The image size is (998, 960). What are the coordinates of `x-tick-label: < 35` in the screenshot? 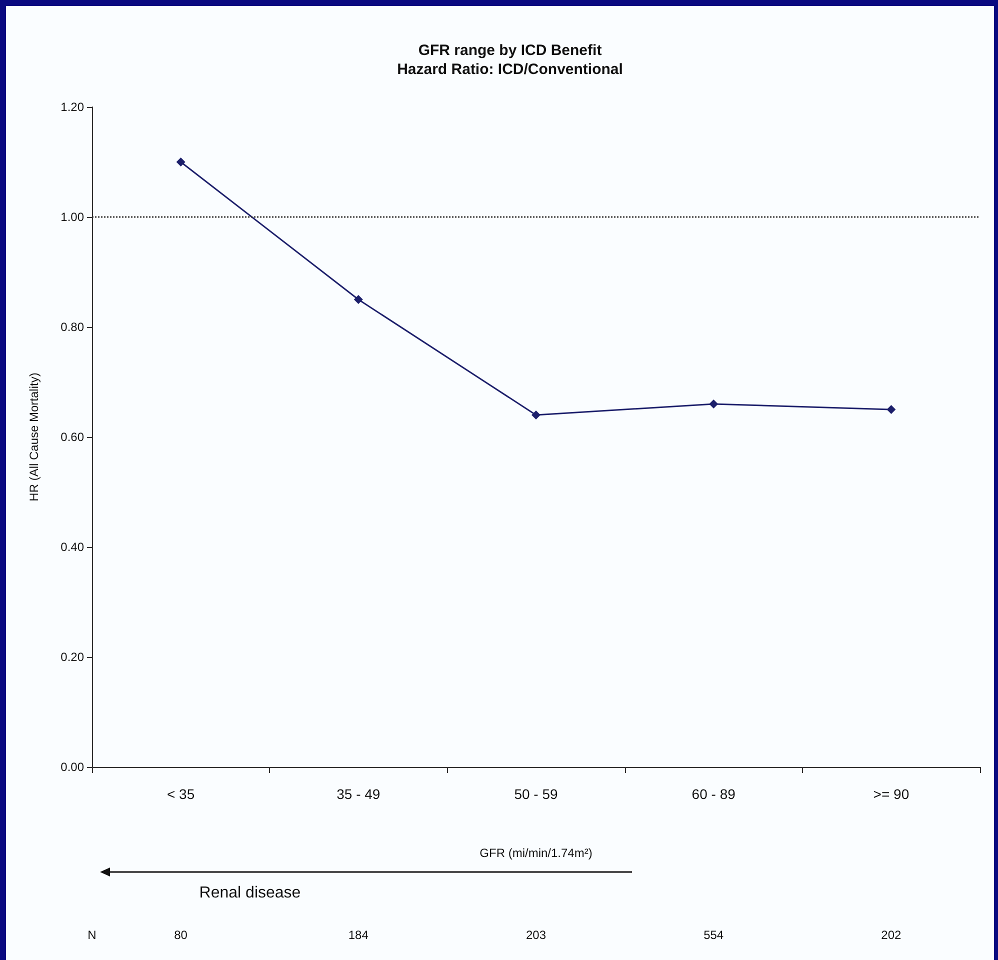 It's located at (180, 794).